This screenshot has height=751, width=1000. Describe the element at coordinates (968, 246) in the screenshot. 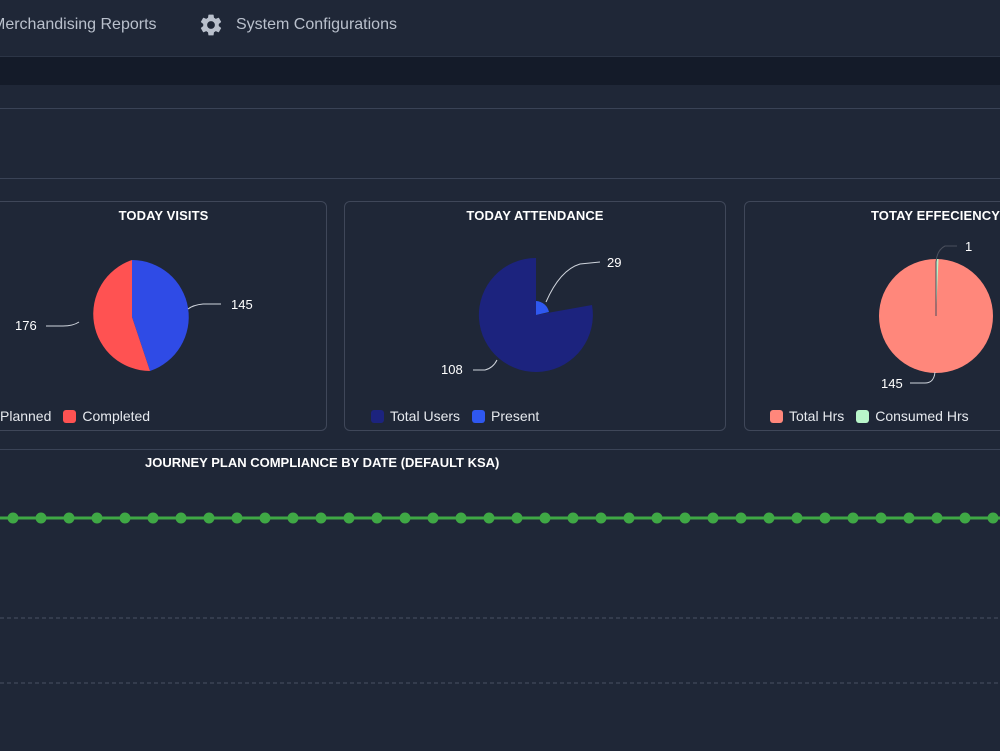

I see `data-label-1: 1` at that location.